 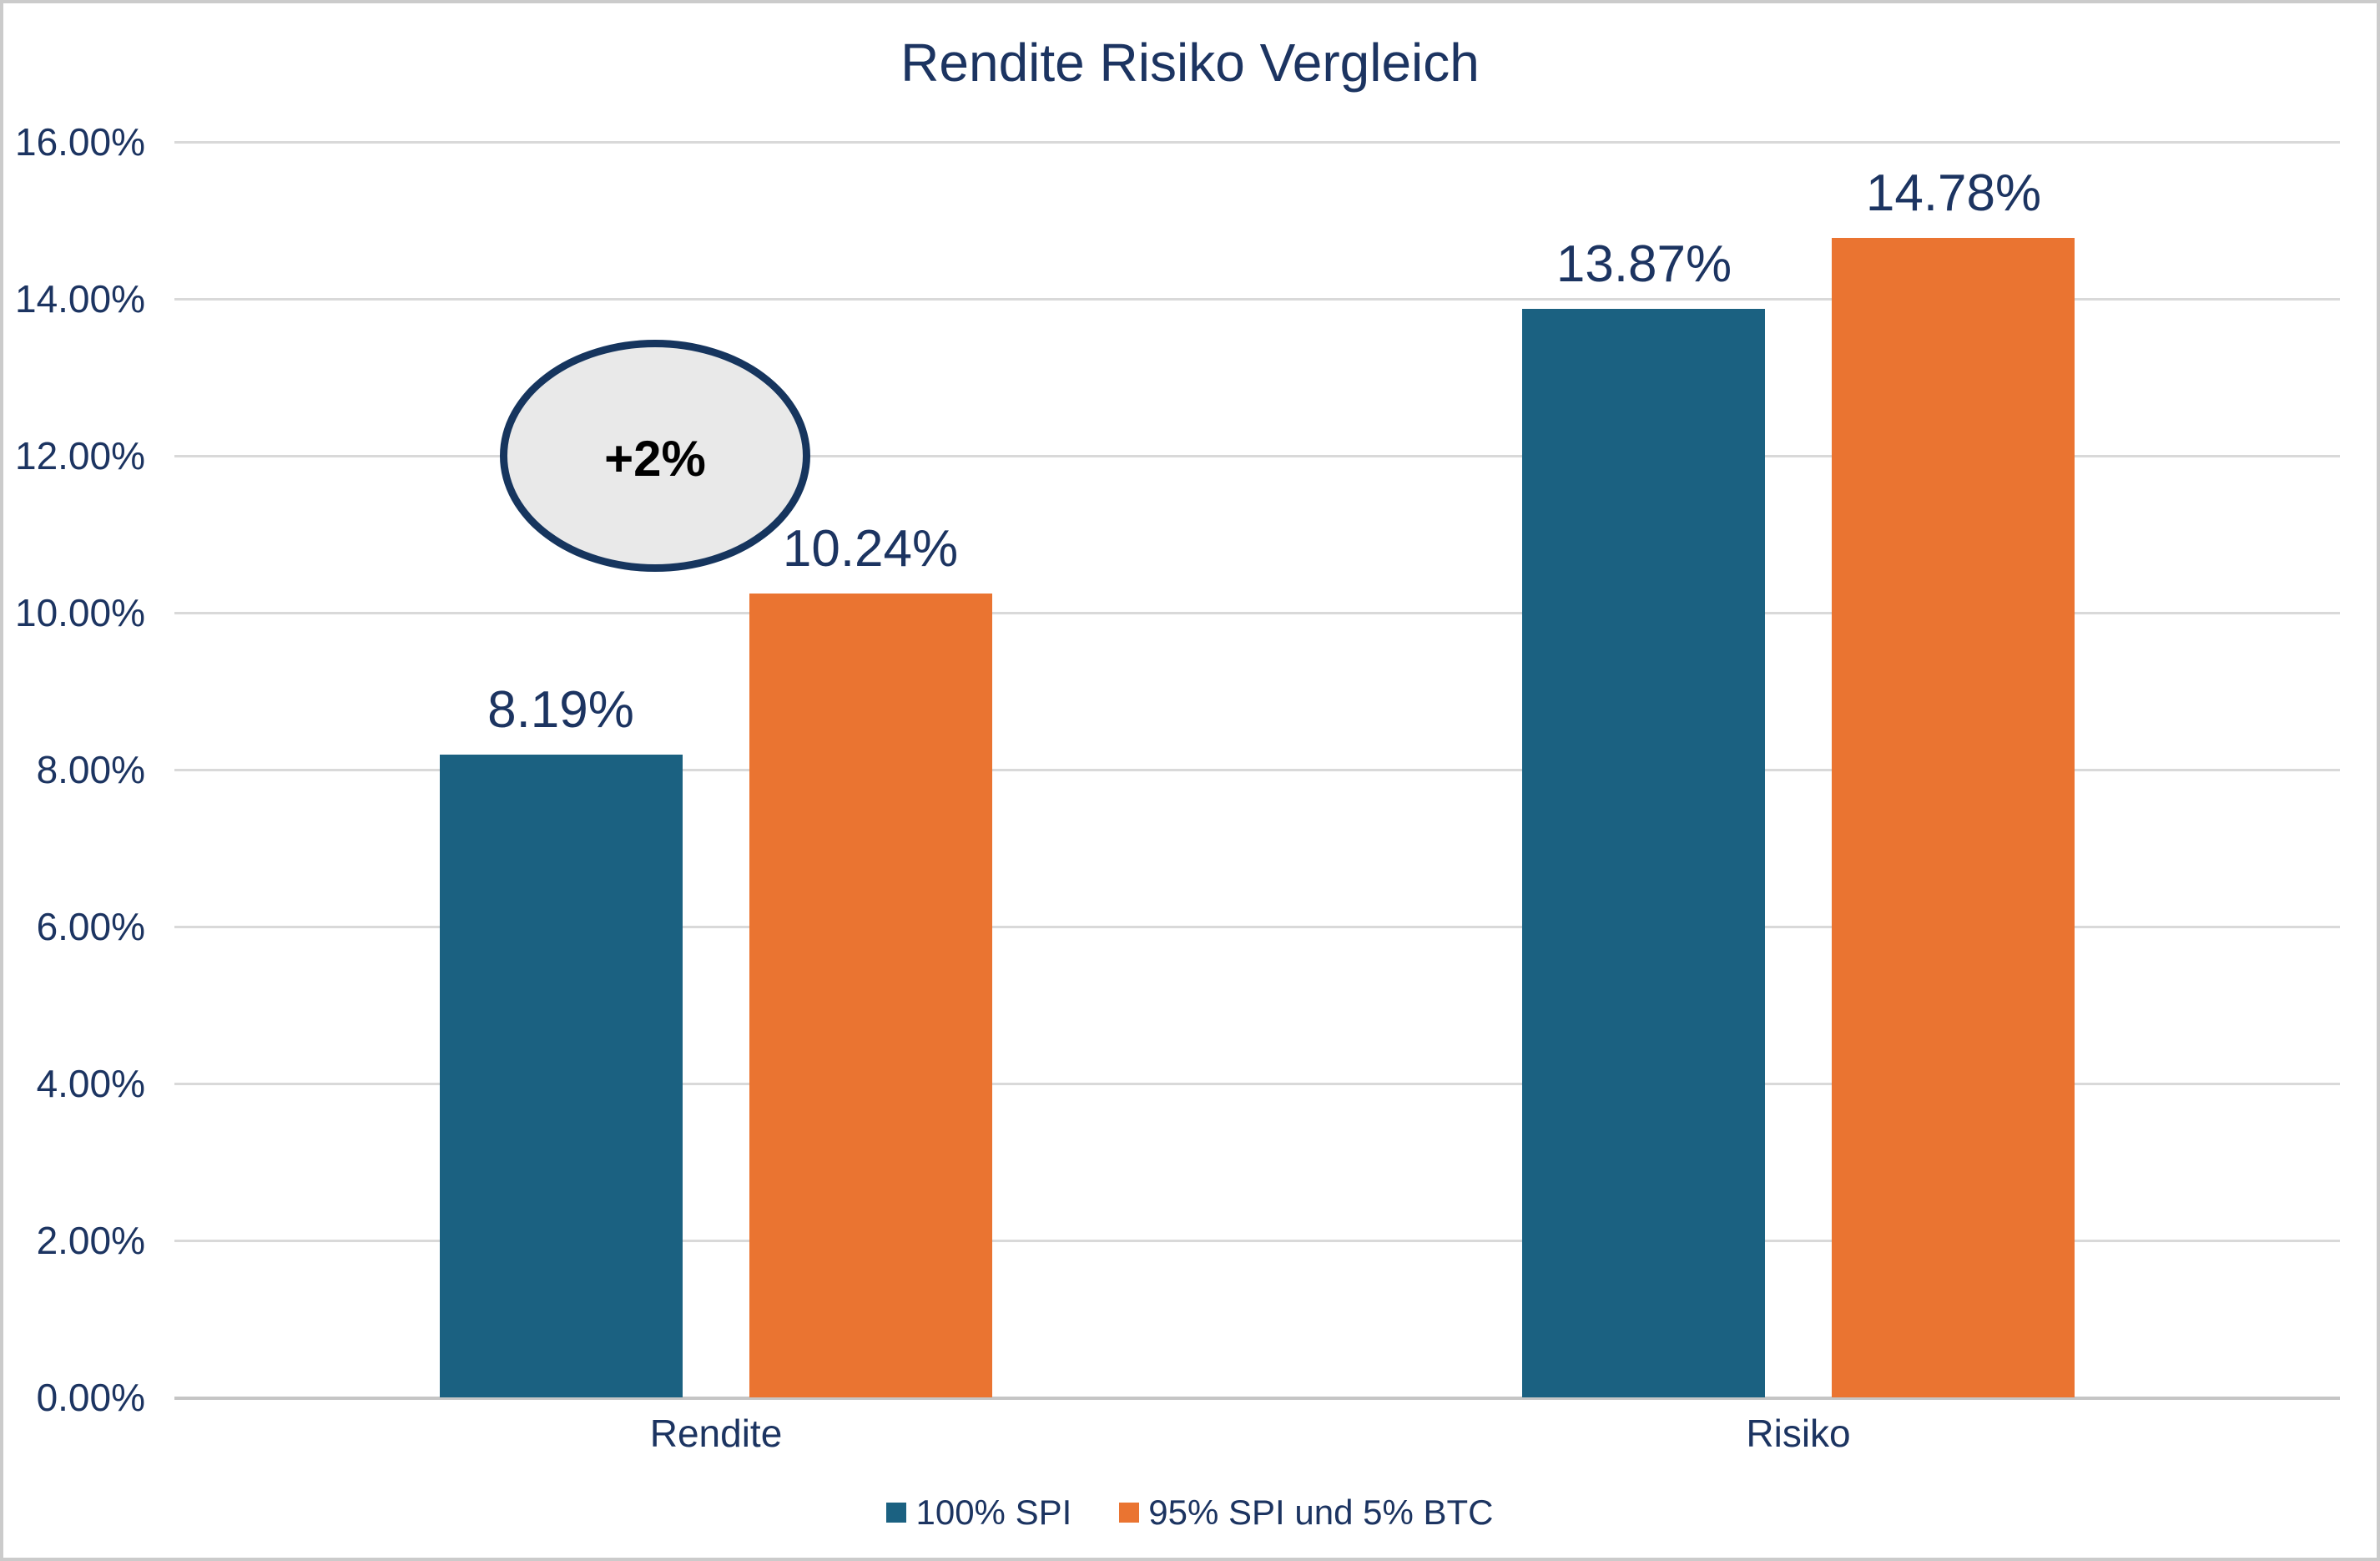 What do you see at coordinates (90, 1397) in the screenshot?
I see `y-tick-label: 0.00%` at bounding box center [90, 1397].